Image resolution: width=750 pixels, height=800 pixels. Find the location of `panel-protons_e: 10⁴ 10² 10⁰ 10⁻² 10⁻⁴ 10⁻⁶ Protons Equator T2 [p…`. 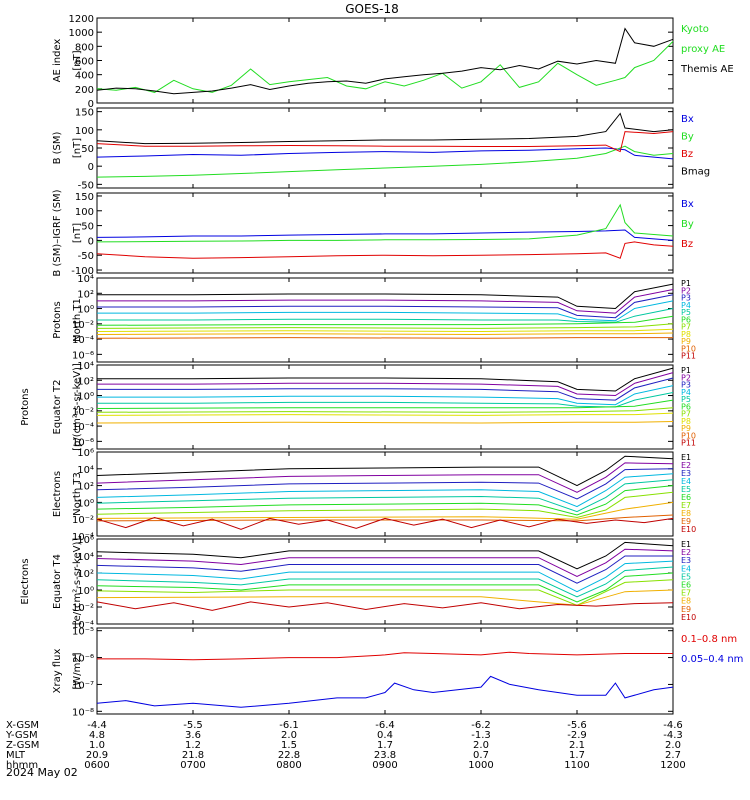

panel-protons_e: 10⁴ 10² 10⁰ 10⁻² 10⁻⁴ 10⁻⁶ Protons Equator T2 [p… is located at coordinates (358, 406).